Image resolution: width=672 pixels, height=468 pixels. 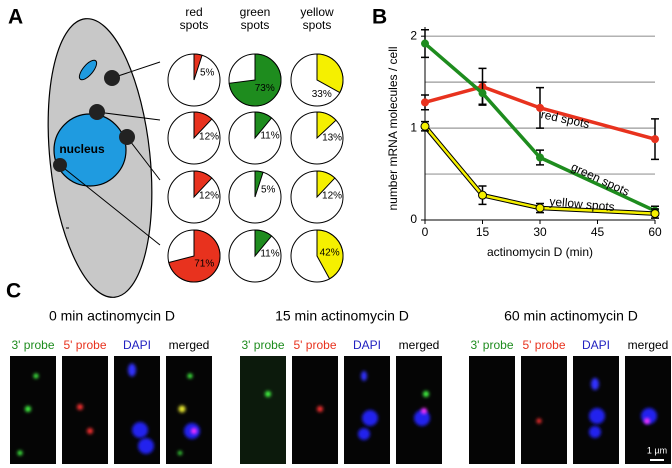 I want to click on pie-value-label: 33%, so click(x=322, y=94).